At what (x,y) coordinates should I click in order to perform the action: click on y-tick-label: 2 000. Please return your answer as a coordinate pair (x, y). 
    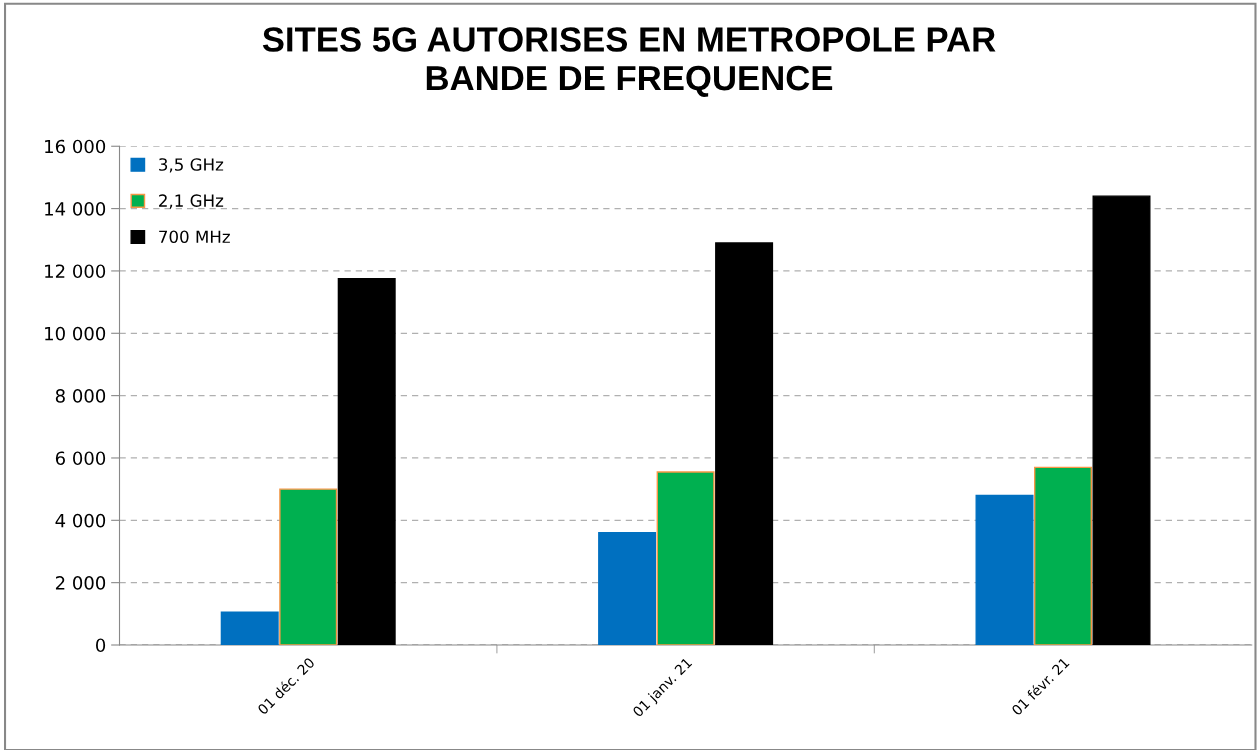
    Looking at the image, I should click on (80, 583).